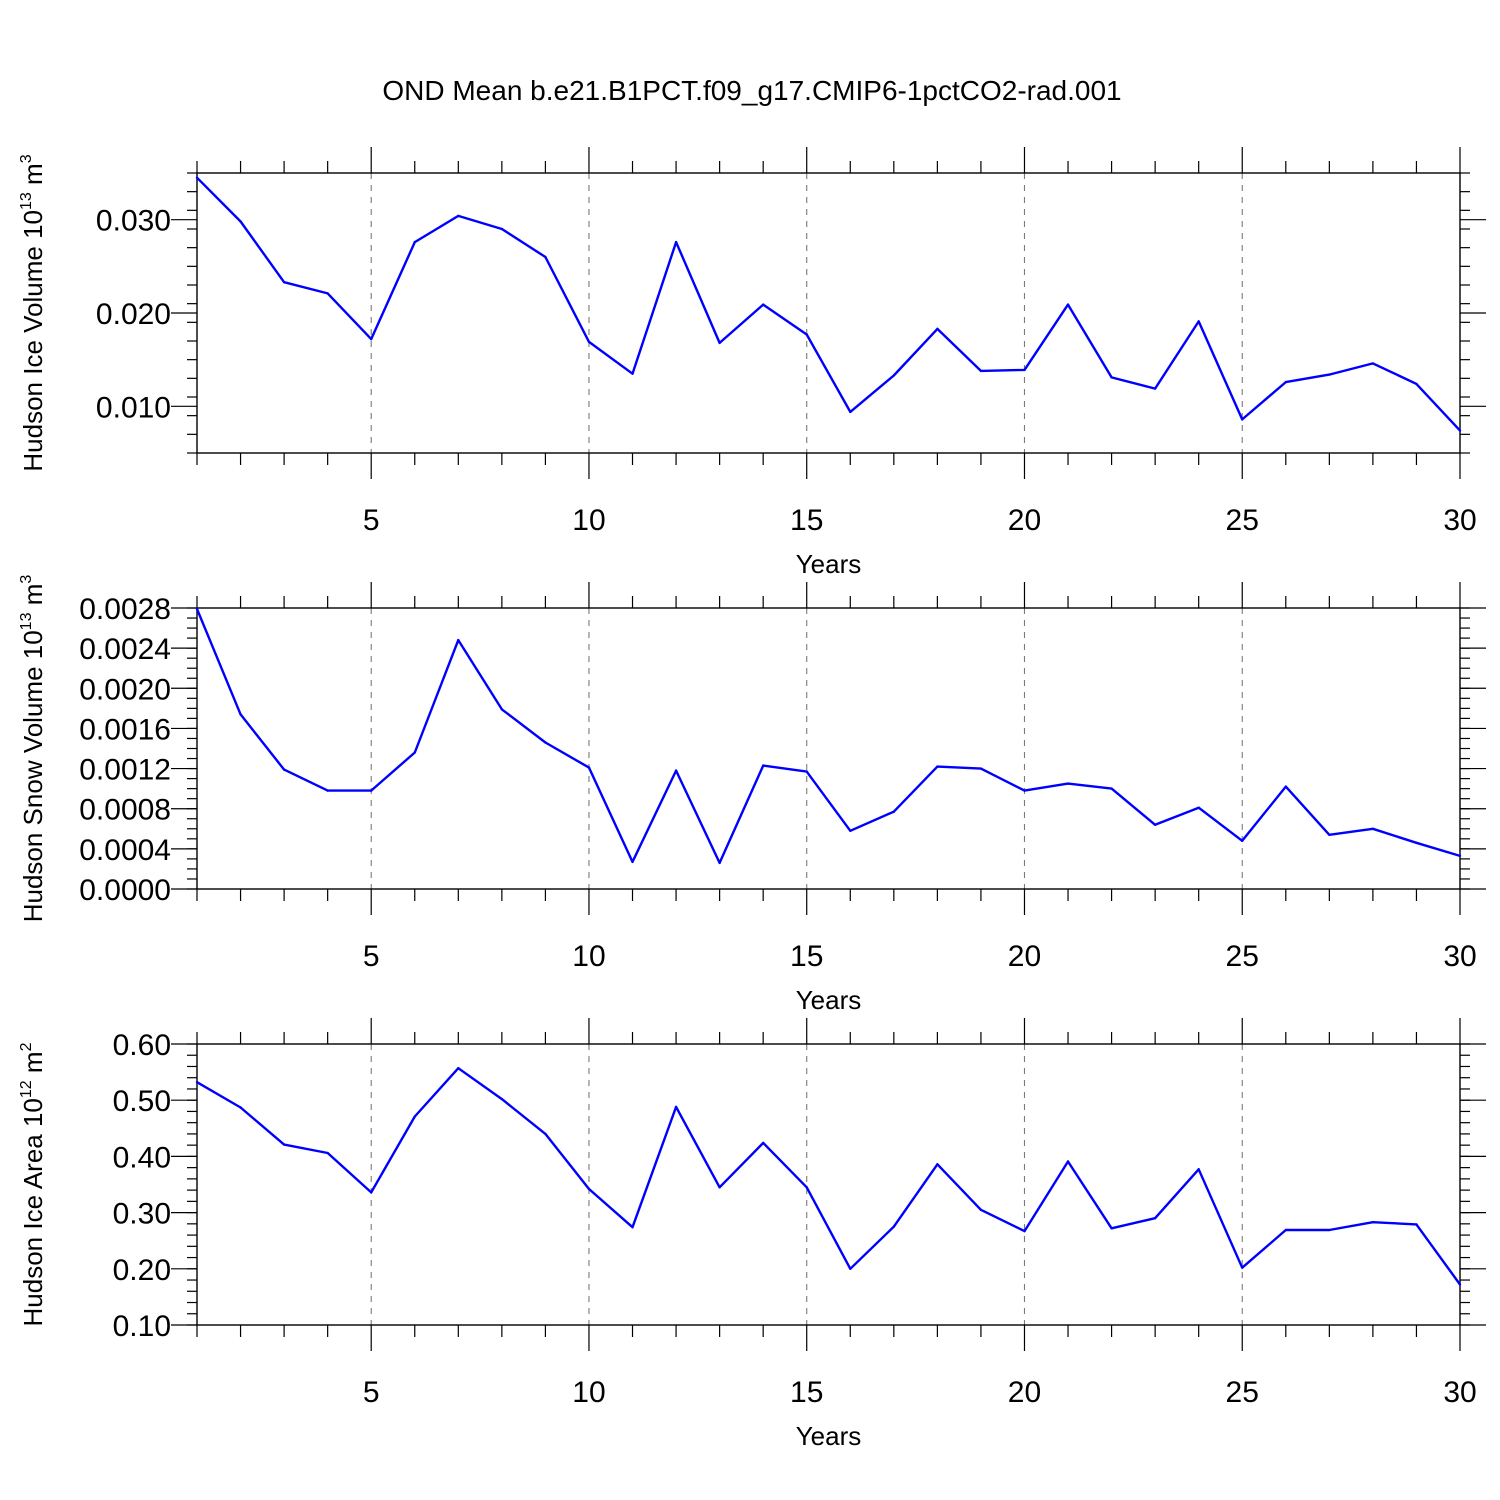  What do you see at coordinates (33, 312) in the screenshot?
I see `y-axis-title: Hudson Ice Volume 1013 m3` at bounding box center [33, 312].